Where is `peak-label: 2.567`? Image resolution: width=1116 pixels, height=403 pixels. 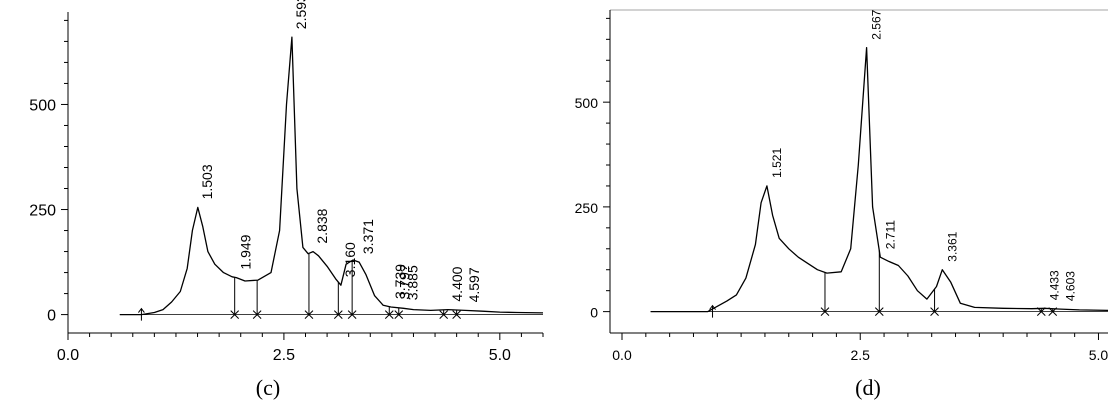
peak-label: 2.567 is located at coordinates (877, 24).